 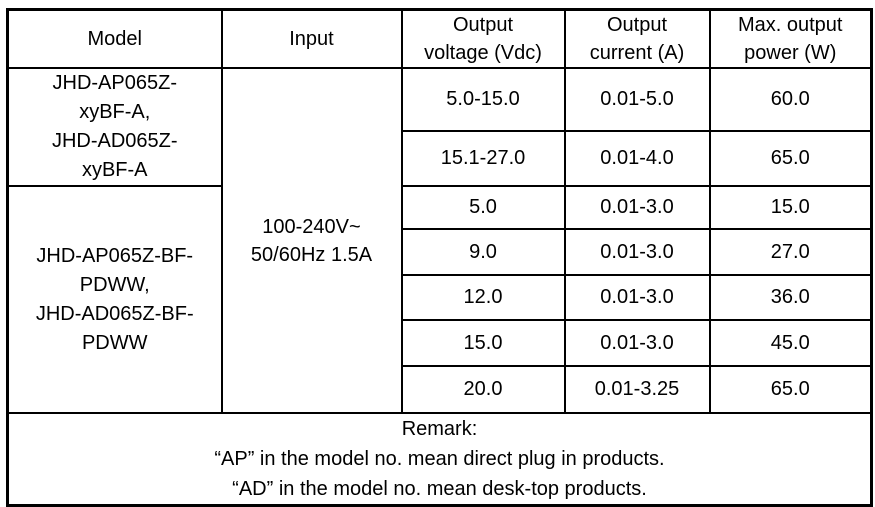 I want to click on table-row: 12.0 0.01-3.0 36.0, so click(x=440, y=297).